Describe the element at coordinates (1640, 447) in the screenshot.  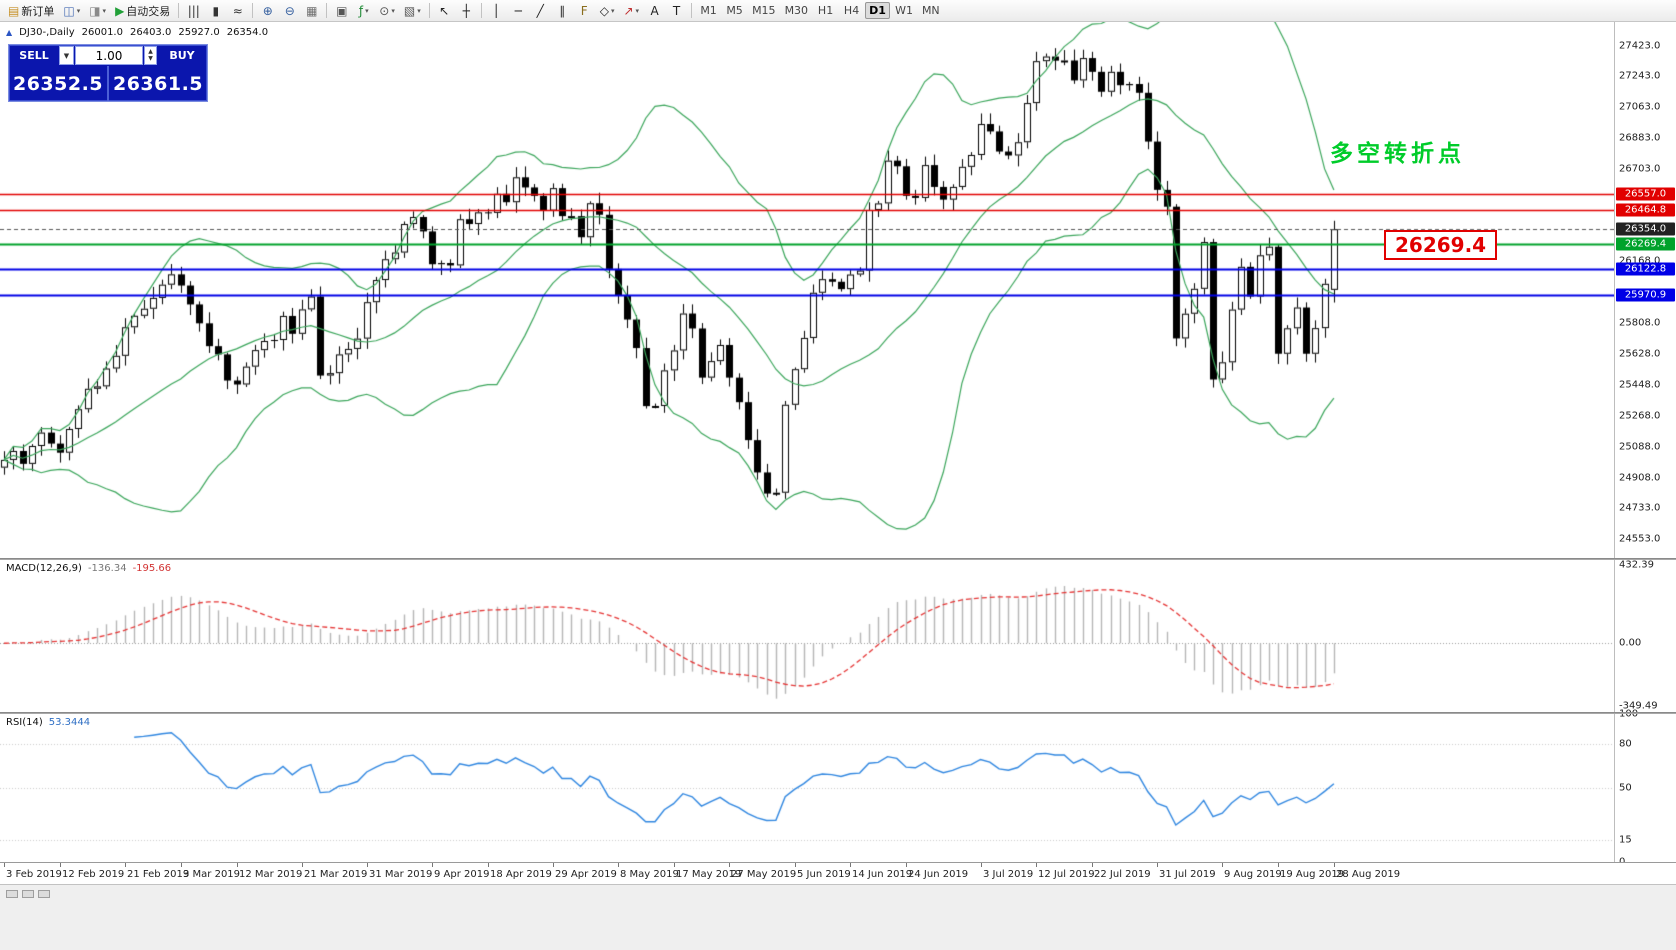
I see `price-axis-tick: 25088.0` at that location.